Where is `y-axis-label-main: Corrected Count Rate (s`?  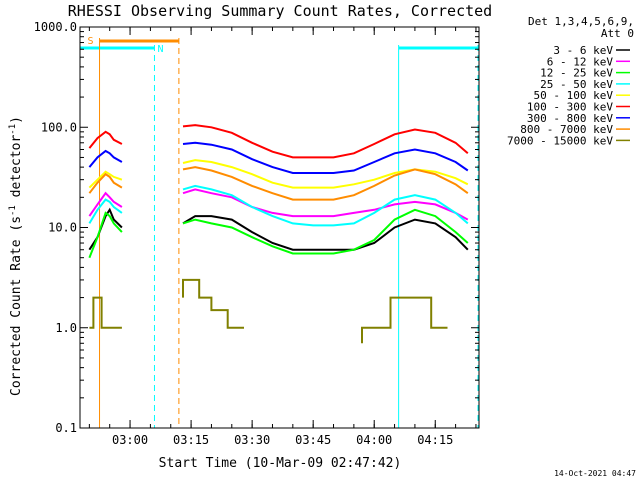 y-axis-label-main: Corrected Count Rate (s is located at coordinates (16, 306).